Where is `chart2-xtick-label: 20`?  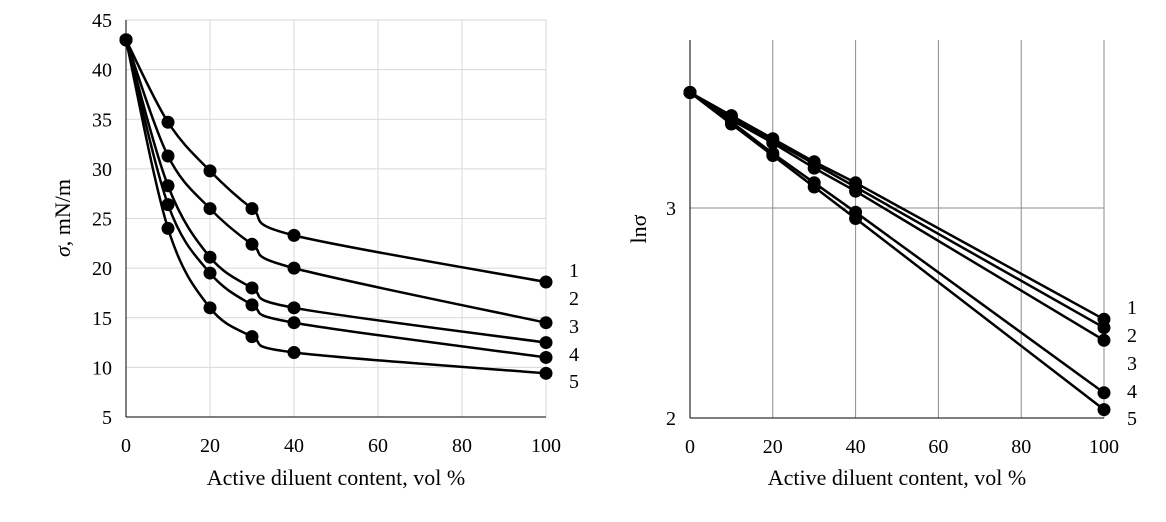
chart2-xtick-label: 20 is located at coordinates (773, 447).